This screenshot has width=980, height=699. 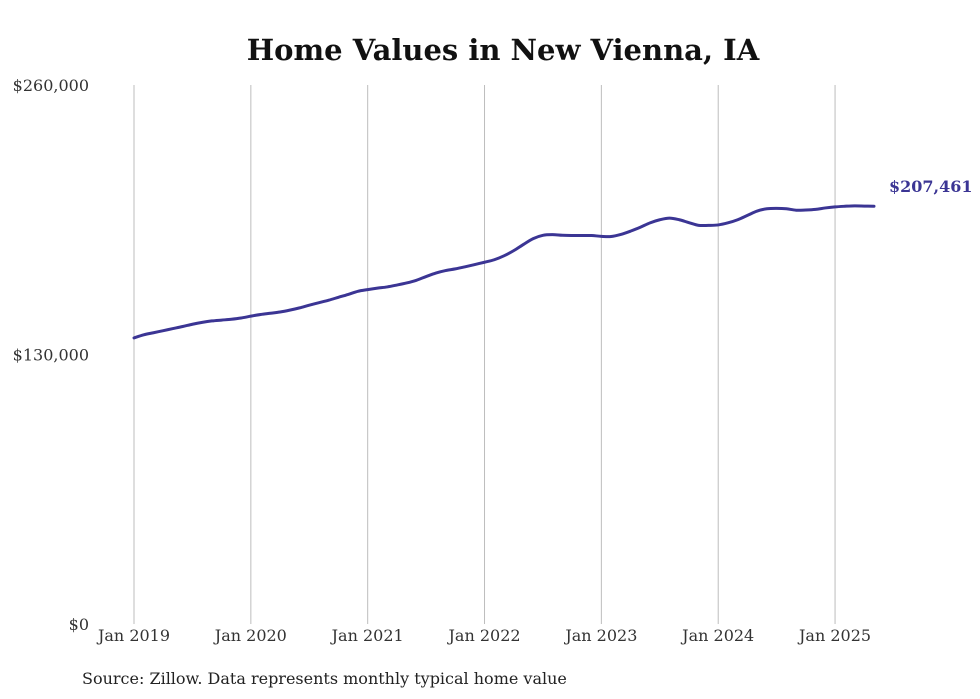 What do you see at coordinates (717, 635) in the screenshot?
I see `x-tick-label: Jan 2024` at bounding box center [717, 635].